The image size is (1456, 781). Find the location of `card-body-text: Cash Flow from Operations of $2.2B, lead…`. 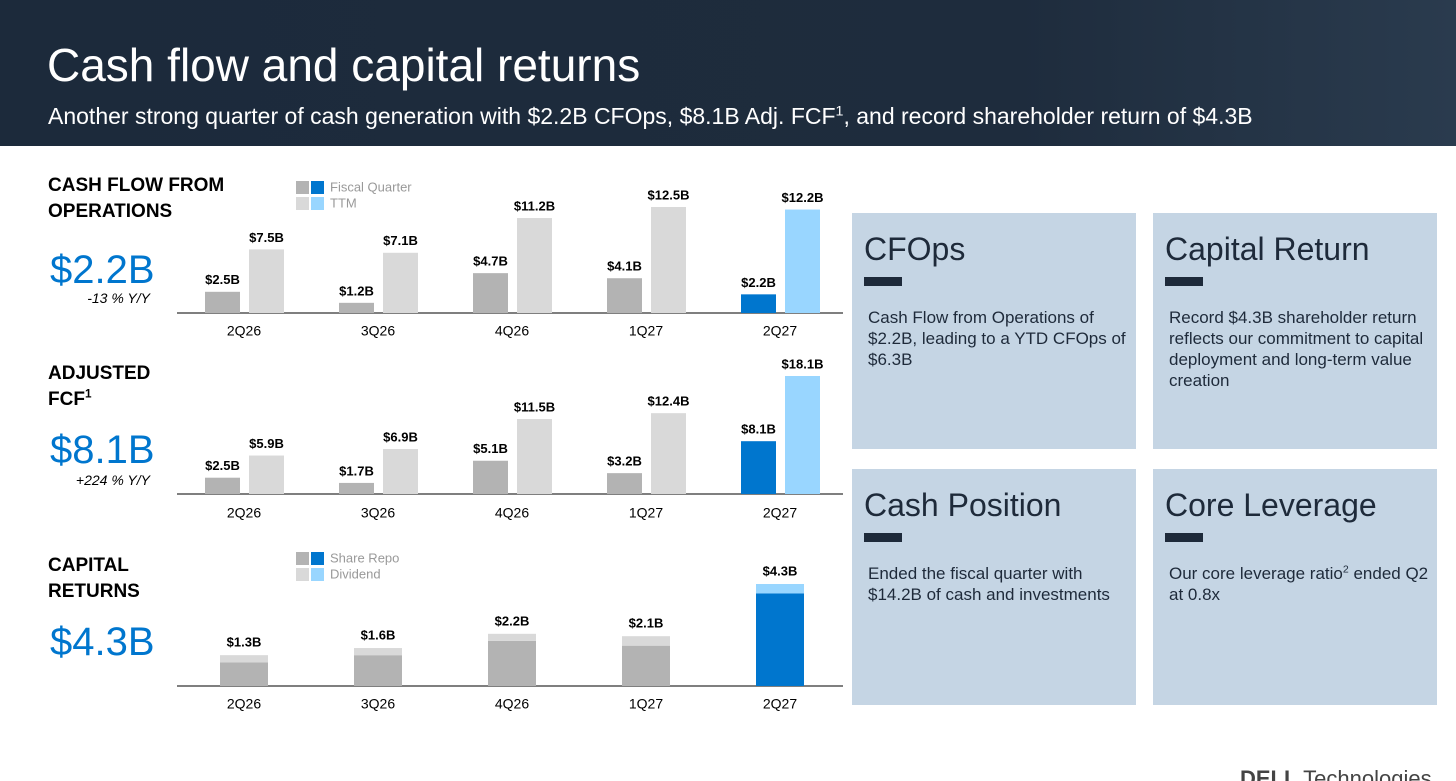

card-body-text: Cash Flow from Operations of $2.2B, lead… is located at coordinates (997, 338).